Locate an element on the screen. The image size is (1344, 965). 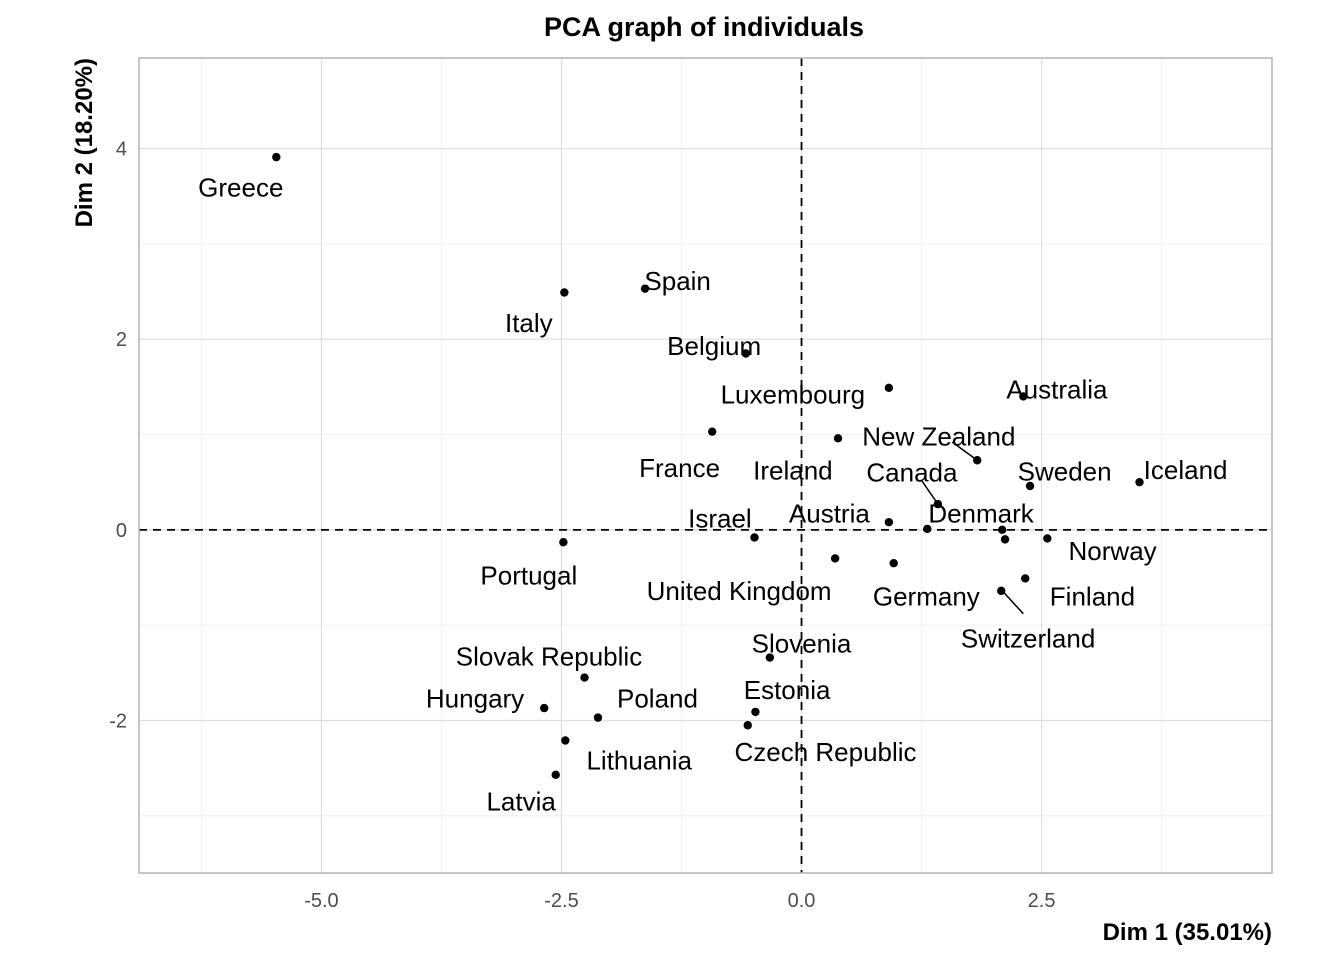
point-label: Austria is located at coordinates (829, 514).